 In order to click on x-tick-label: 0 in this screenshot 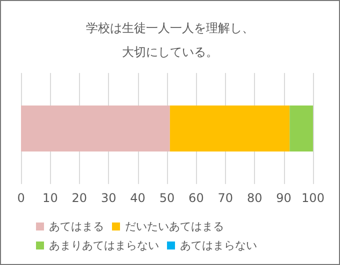, I will do `click(21, 198)`.